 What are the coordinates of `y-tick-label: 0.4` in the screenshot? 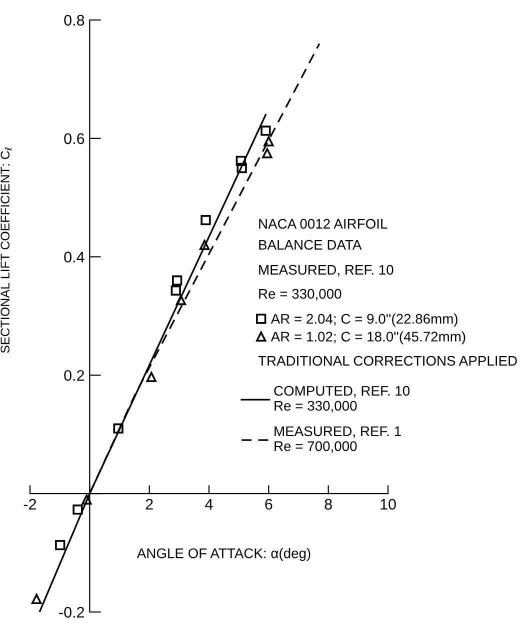 It's located at (74, 257).